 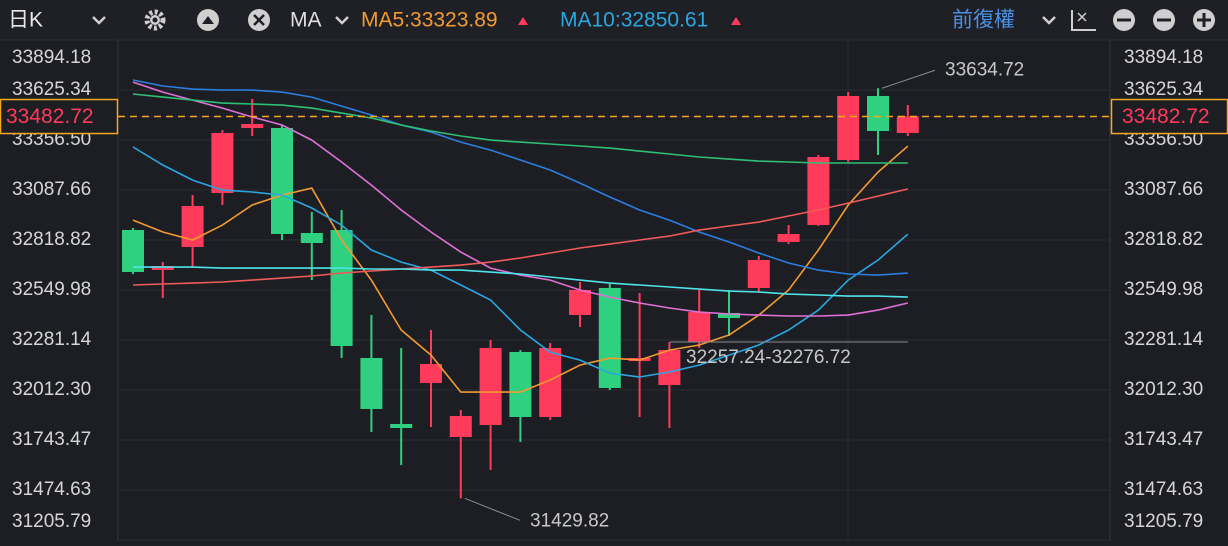 What do you see at coordinates (492, 509) in the screenshot?
I see `min-leader` at bounding box center [492, 509].